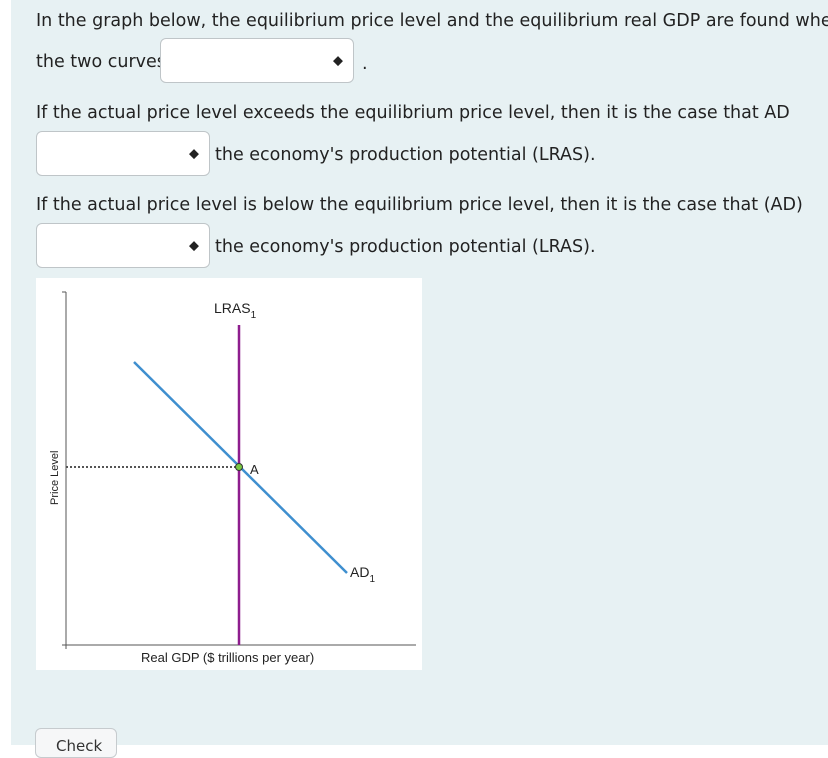 This screenshot has width=828, height=758. I want to click on question-line-2-prefix: the two curves, so click(101, 62).